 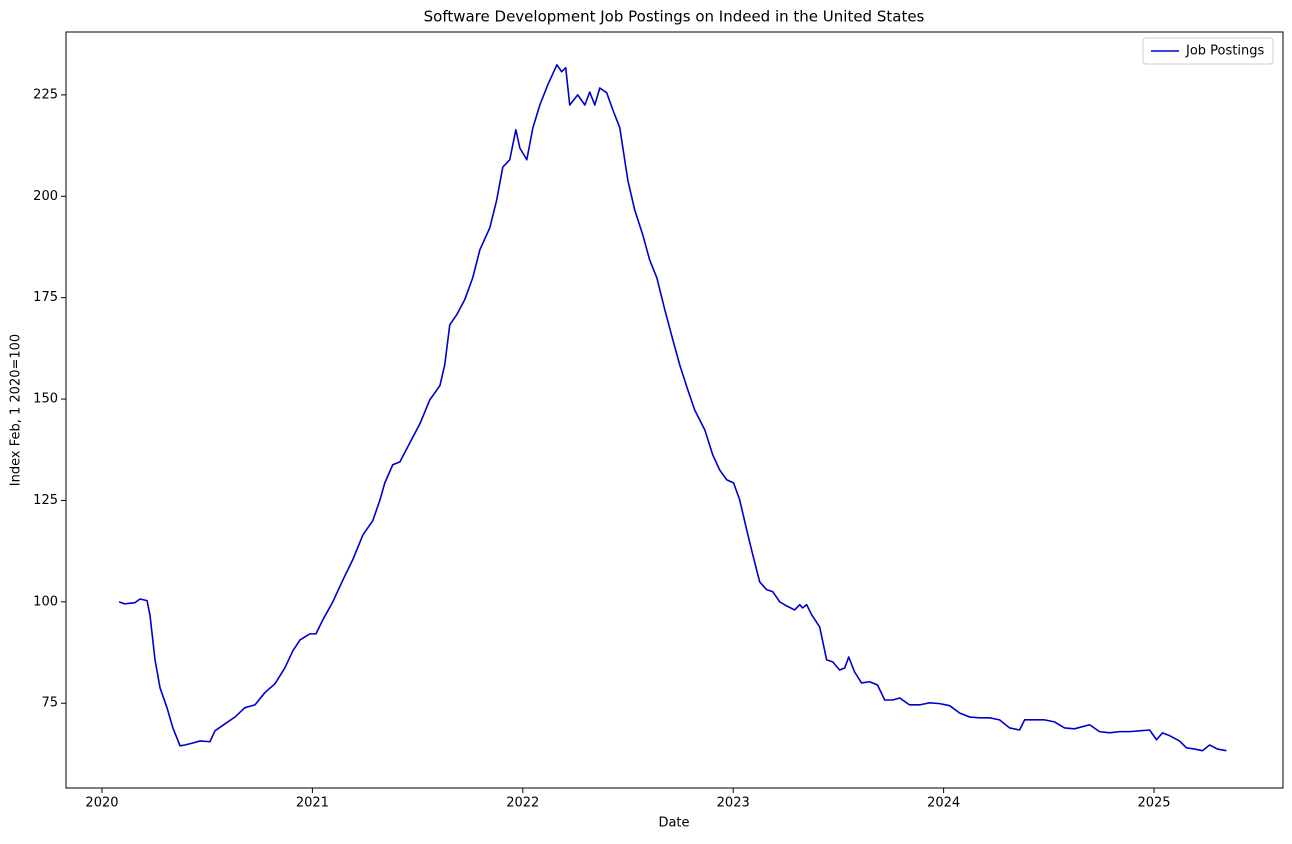 I want to click on y-tick-label: 175, so click(x=45, y=297).